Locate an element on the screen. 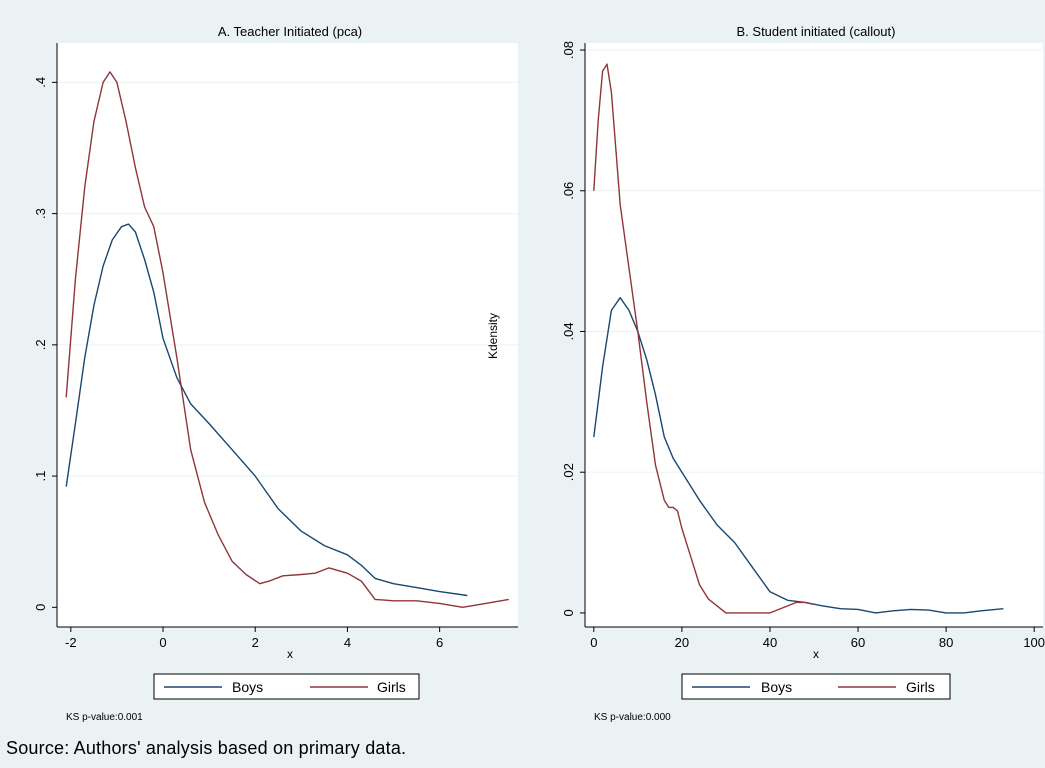 This screenshot has height=768, width=1045. panel-a-y-tick-label: 0 is located at coordinates (40, 607).